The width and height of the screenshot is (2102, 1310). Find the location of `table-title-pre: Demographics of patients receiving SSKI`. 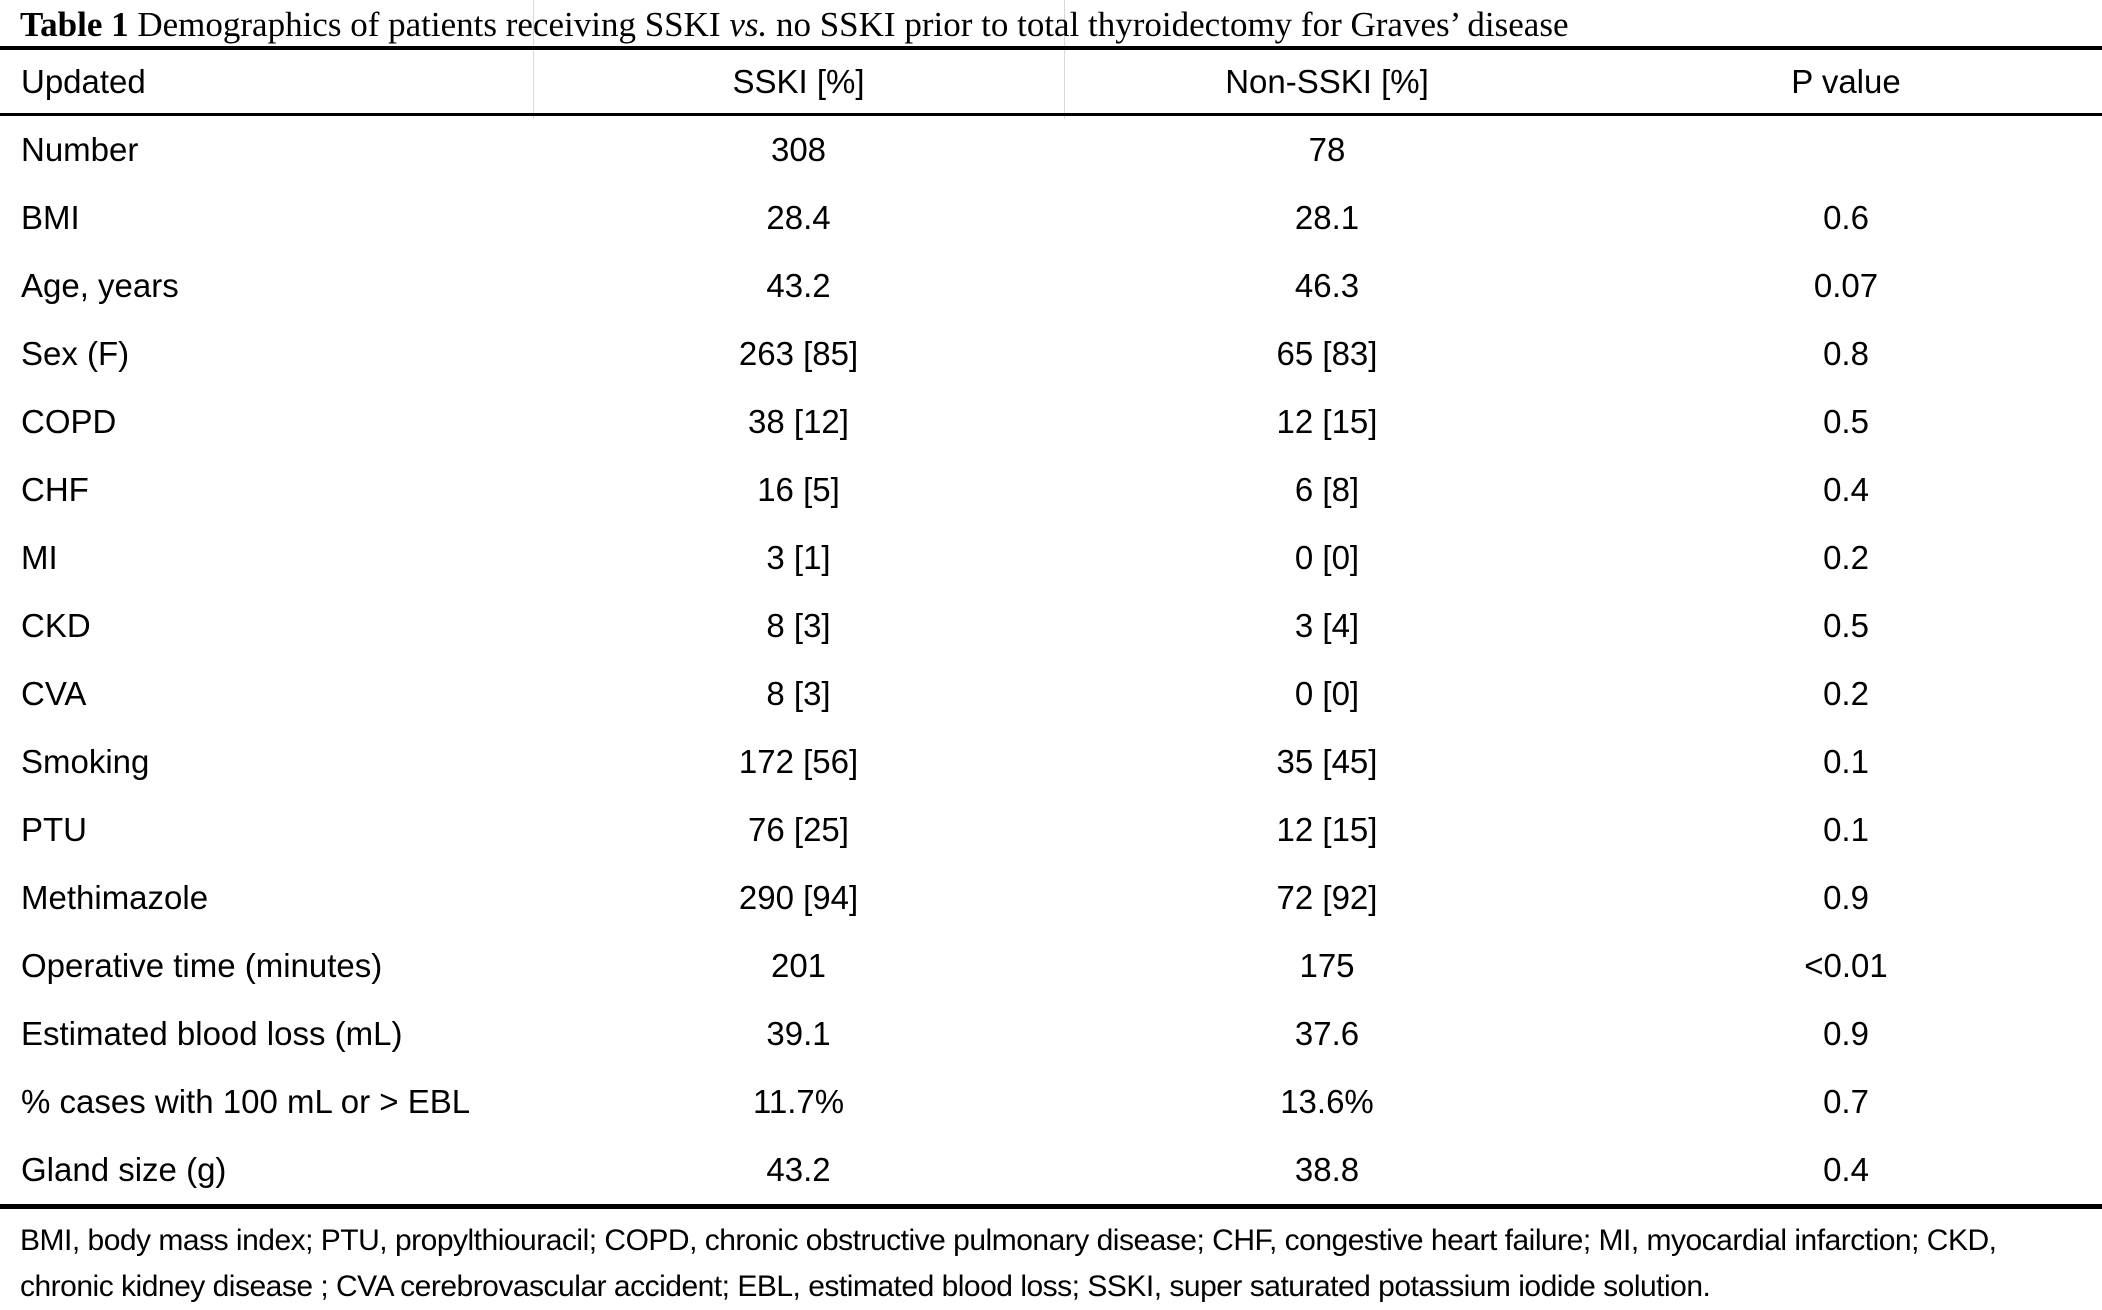

table-title-pre: Demographics of patients receiving SSKI is located at coordinates (429, 24).